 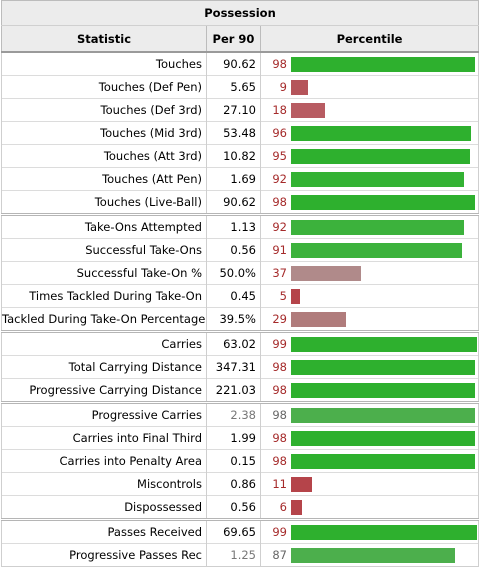 What do you see at coordinates (369, 39) in the screenshot?
I see `col-header-percentile: Percentile` at bounding box center [369, 39].